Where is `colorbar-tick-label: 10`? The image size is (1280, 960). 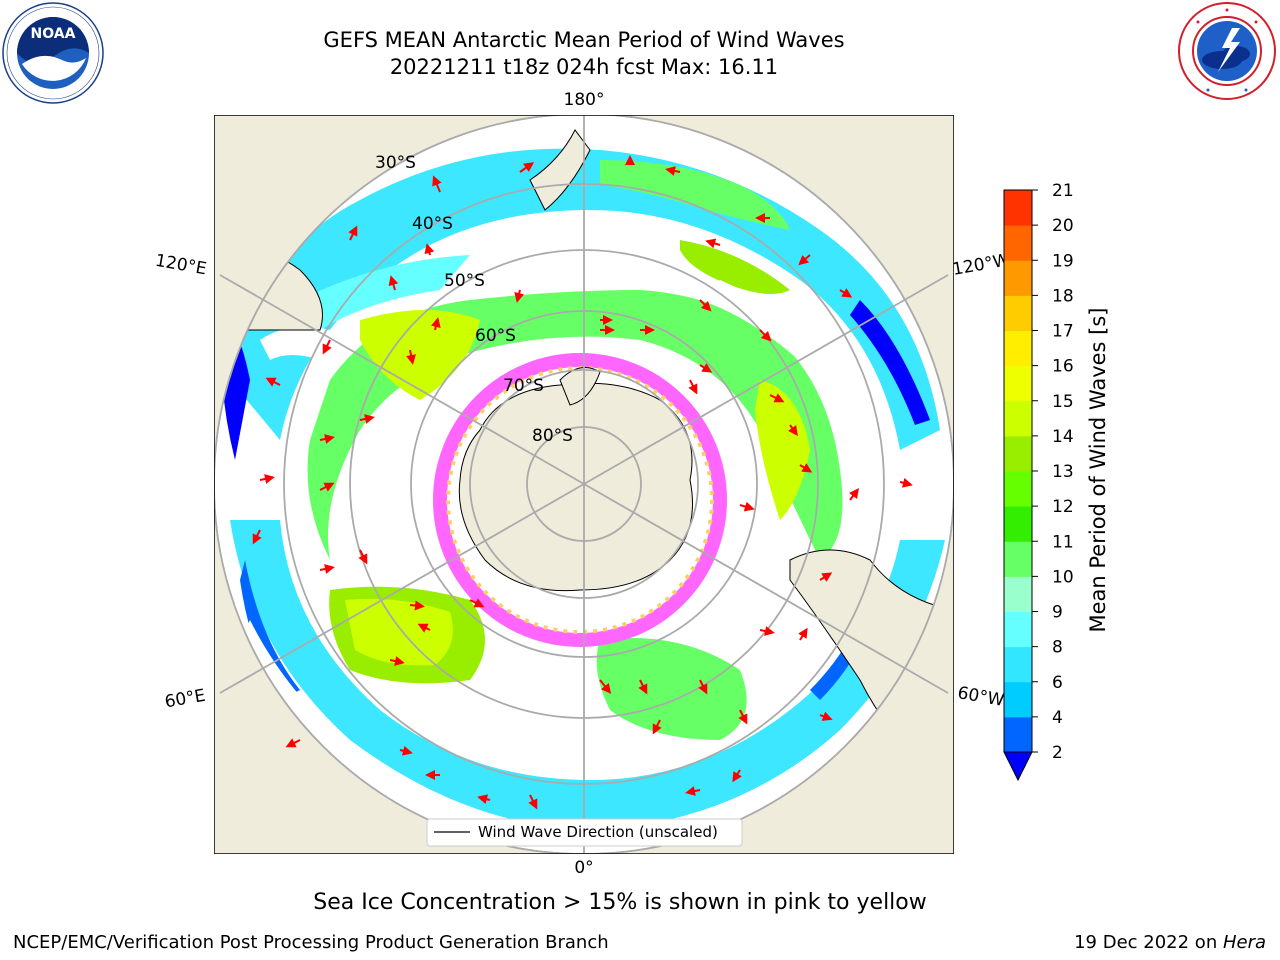 colorbar-tick-label: 10 is located at coordinates (1063, 577).